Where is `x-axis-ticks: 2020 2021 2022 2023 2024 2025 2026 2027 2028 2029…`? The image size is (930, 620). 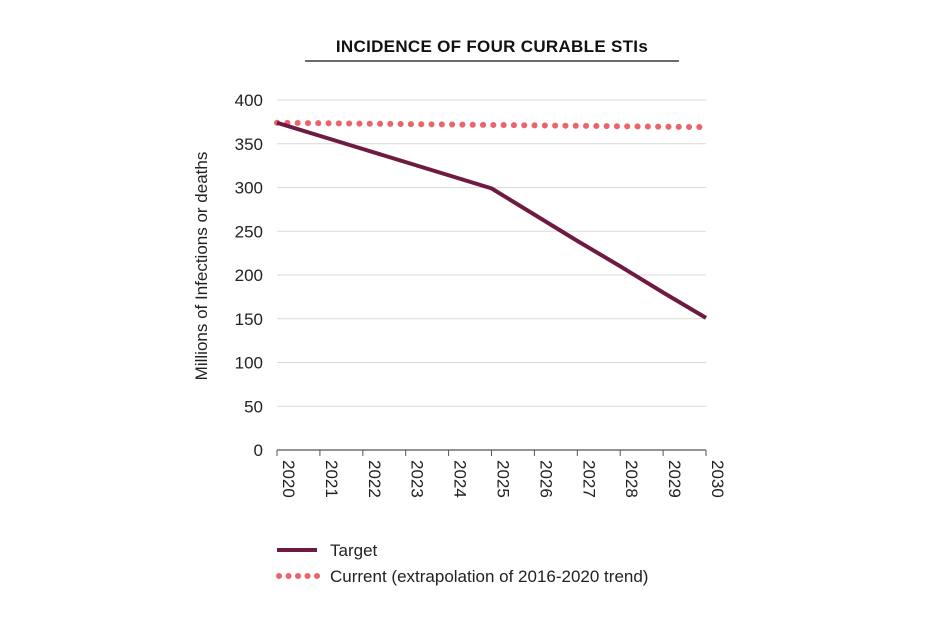
x-axis-ticks: 2020 2021 2022 2023 2024 2025 2026 2027 2028 2029… is located at coordinates (501, 474).